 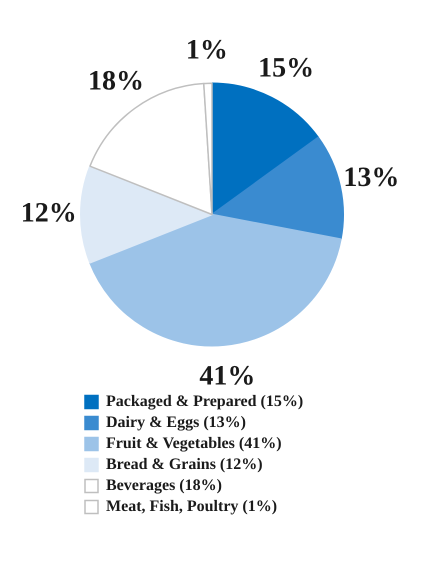 I want to click on data-label: 15%, so click(x=286, y=68).